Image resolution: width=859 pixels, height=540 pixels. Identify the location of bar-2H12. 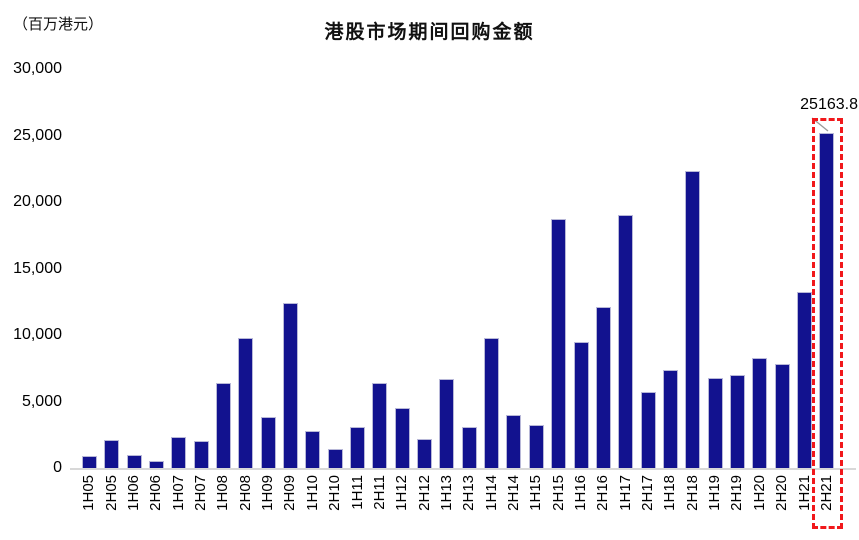
(425, 453).